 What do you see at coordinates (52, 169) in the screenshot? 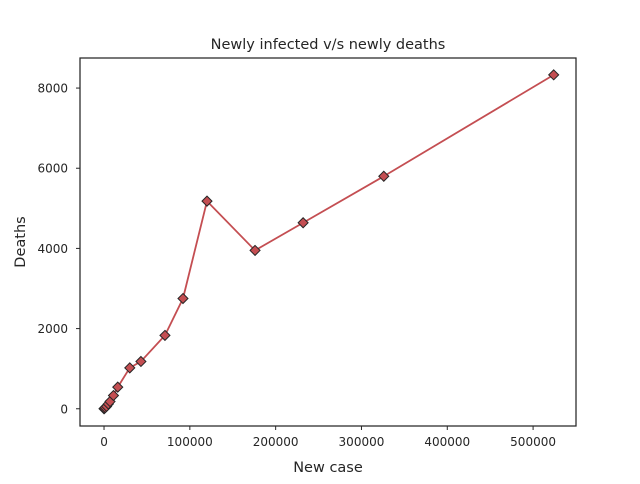
I see `y-tick-label: 6000` at bounding box center [52, 169].